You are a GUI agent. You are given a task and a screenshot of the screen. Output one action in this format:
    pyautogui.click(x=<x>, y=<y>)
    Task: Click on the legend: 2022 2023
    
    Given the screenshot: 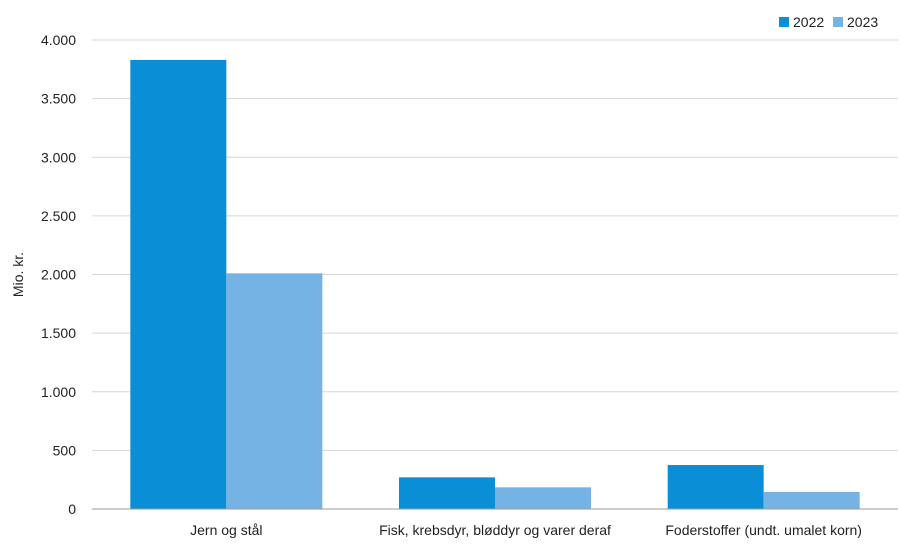 What is the action you would take?
    pyautogui.click(x=828, y=22)
    